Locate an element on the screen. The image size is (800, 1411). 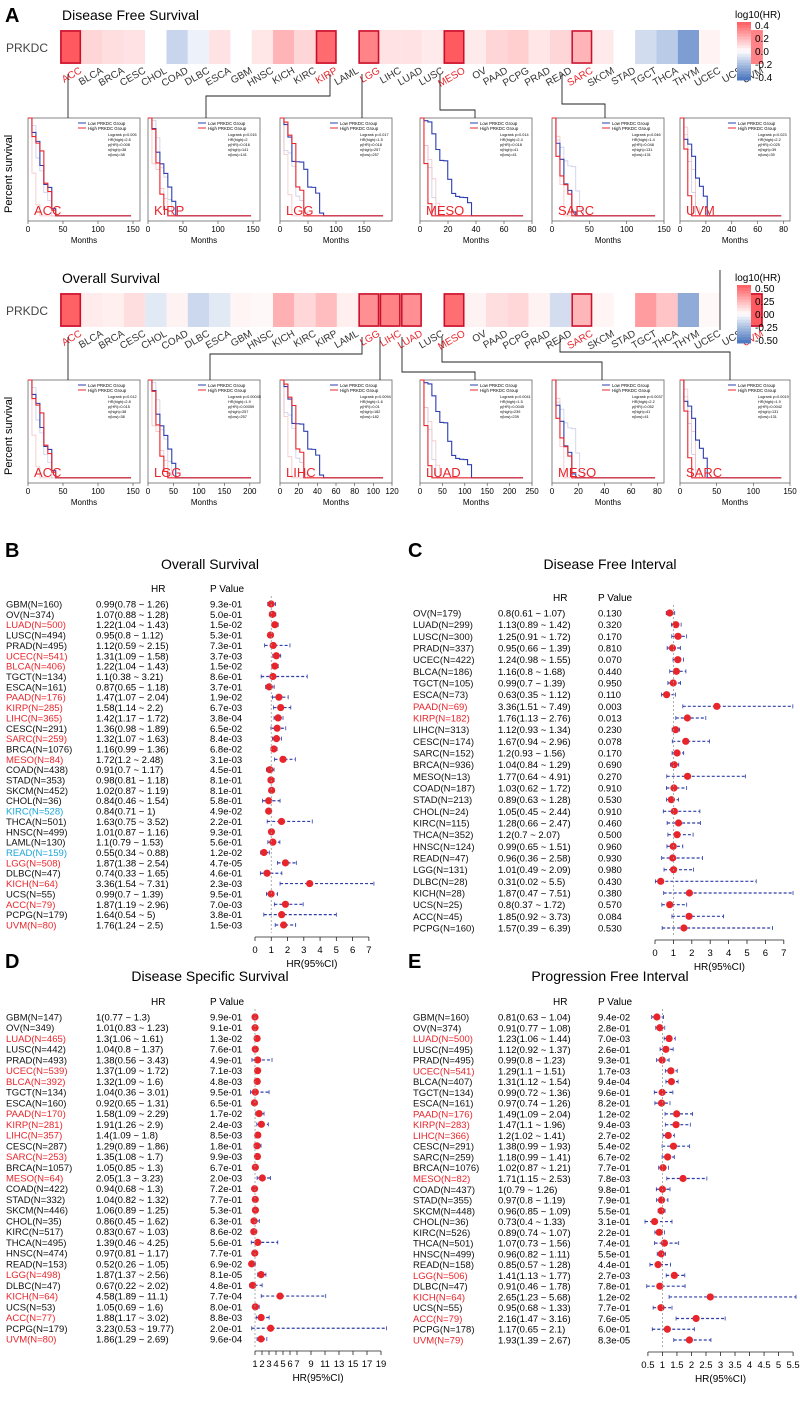
forest-row-hr: 1.67(0.94 ~ 2.96) is located at coordinates (534, 742).